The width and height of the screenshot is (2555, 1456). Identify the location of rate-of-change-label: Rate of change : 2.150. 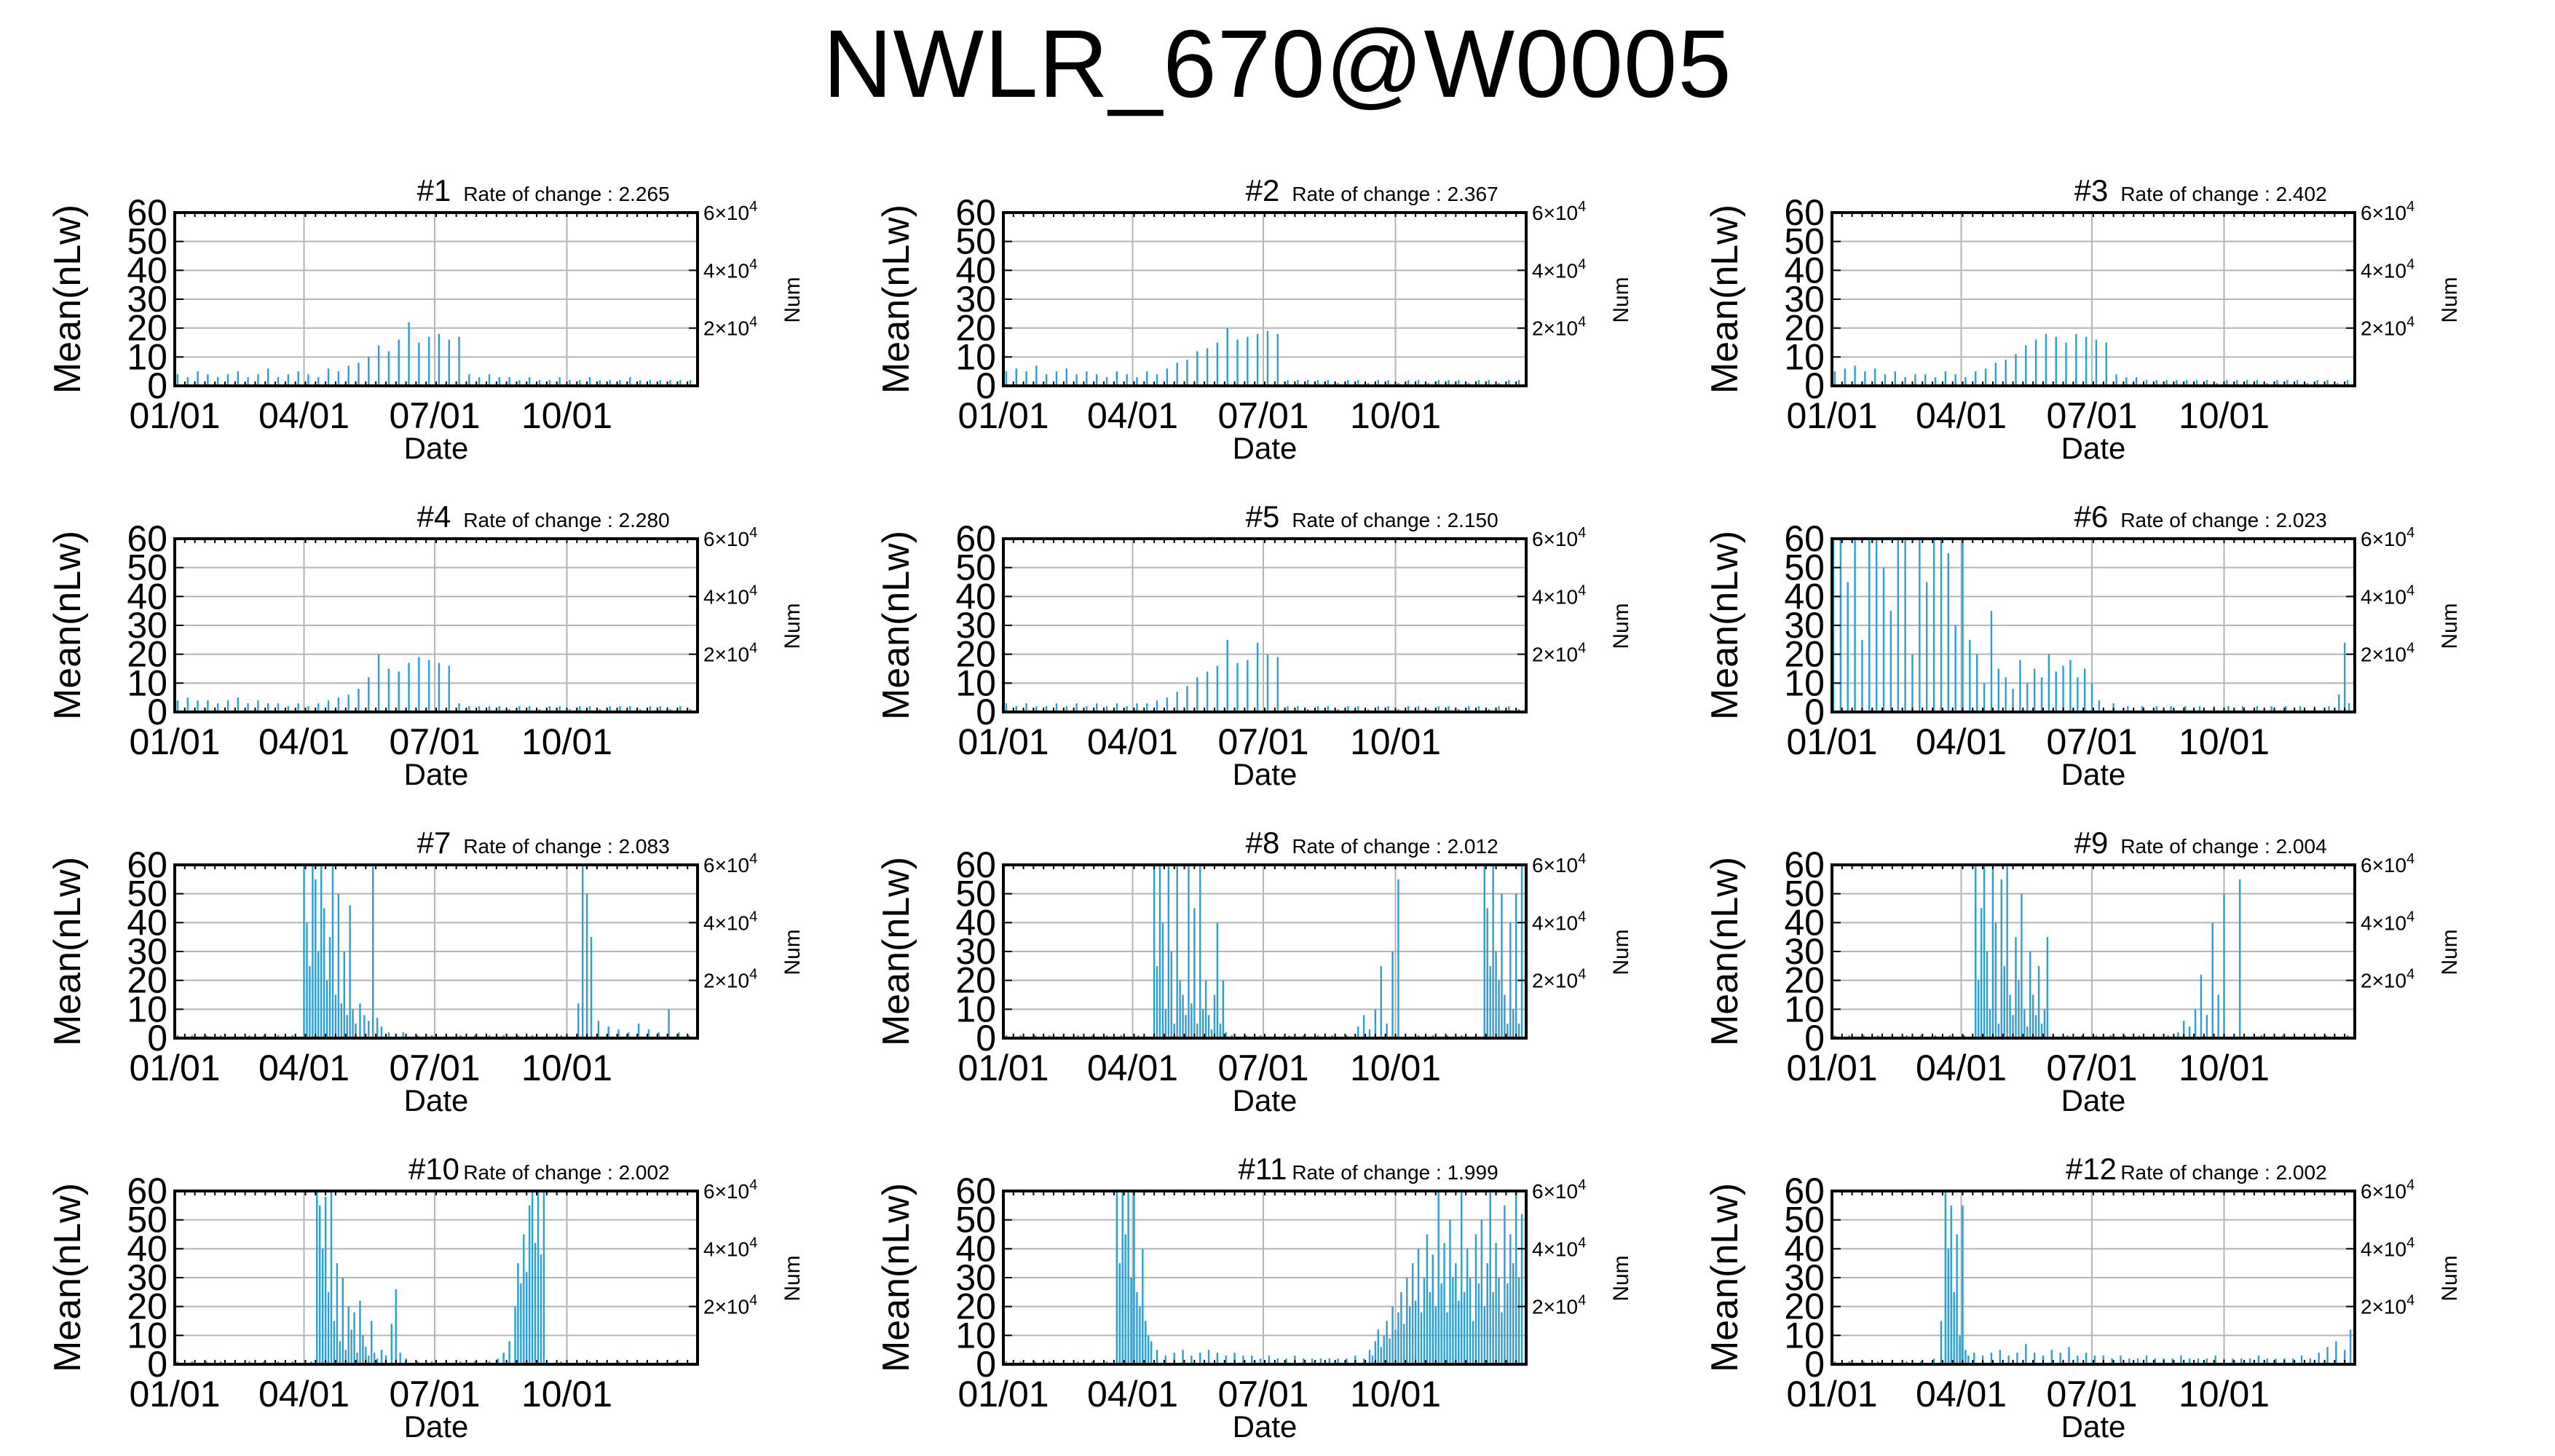
(1395, 520).